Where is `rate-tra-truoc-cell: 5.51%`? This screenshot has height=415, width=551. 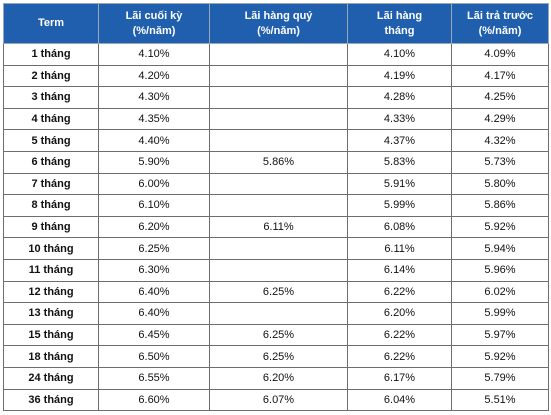 rate-tra-truoc-cell: 5.51% is located at coordinates (500, 400).